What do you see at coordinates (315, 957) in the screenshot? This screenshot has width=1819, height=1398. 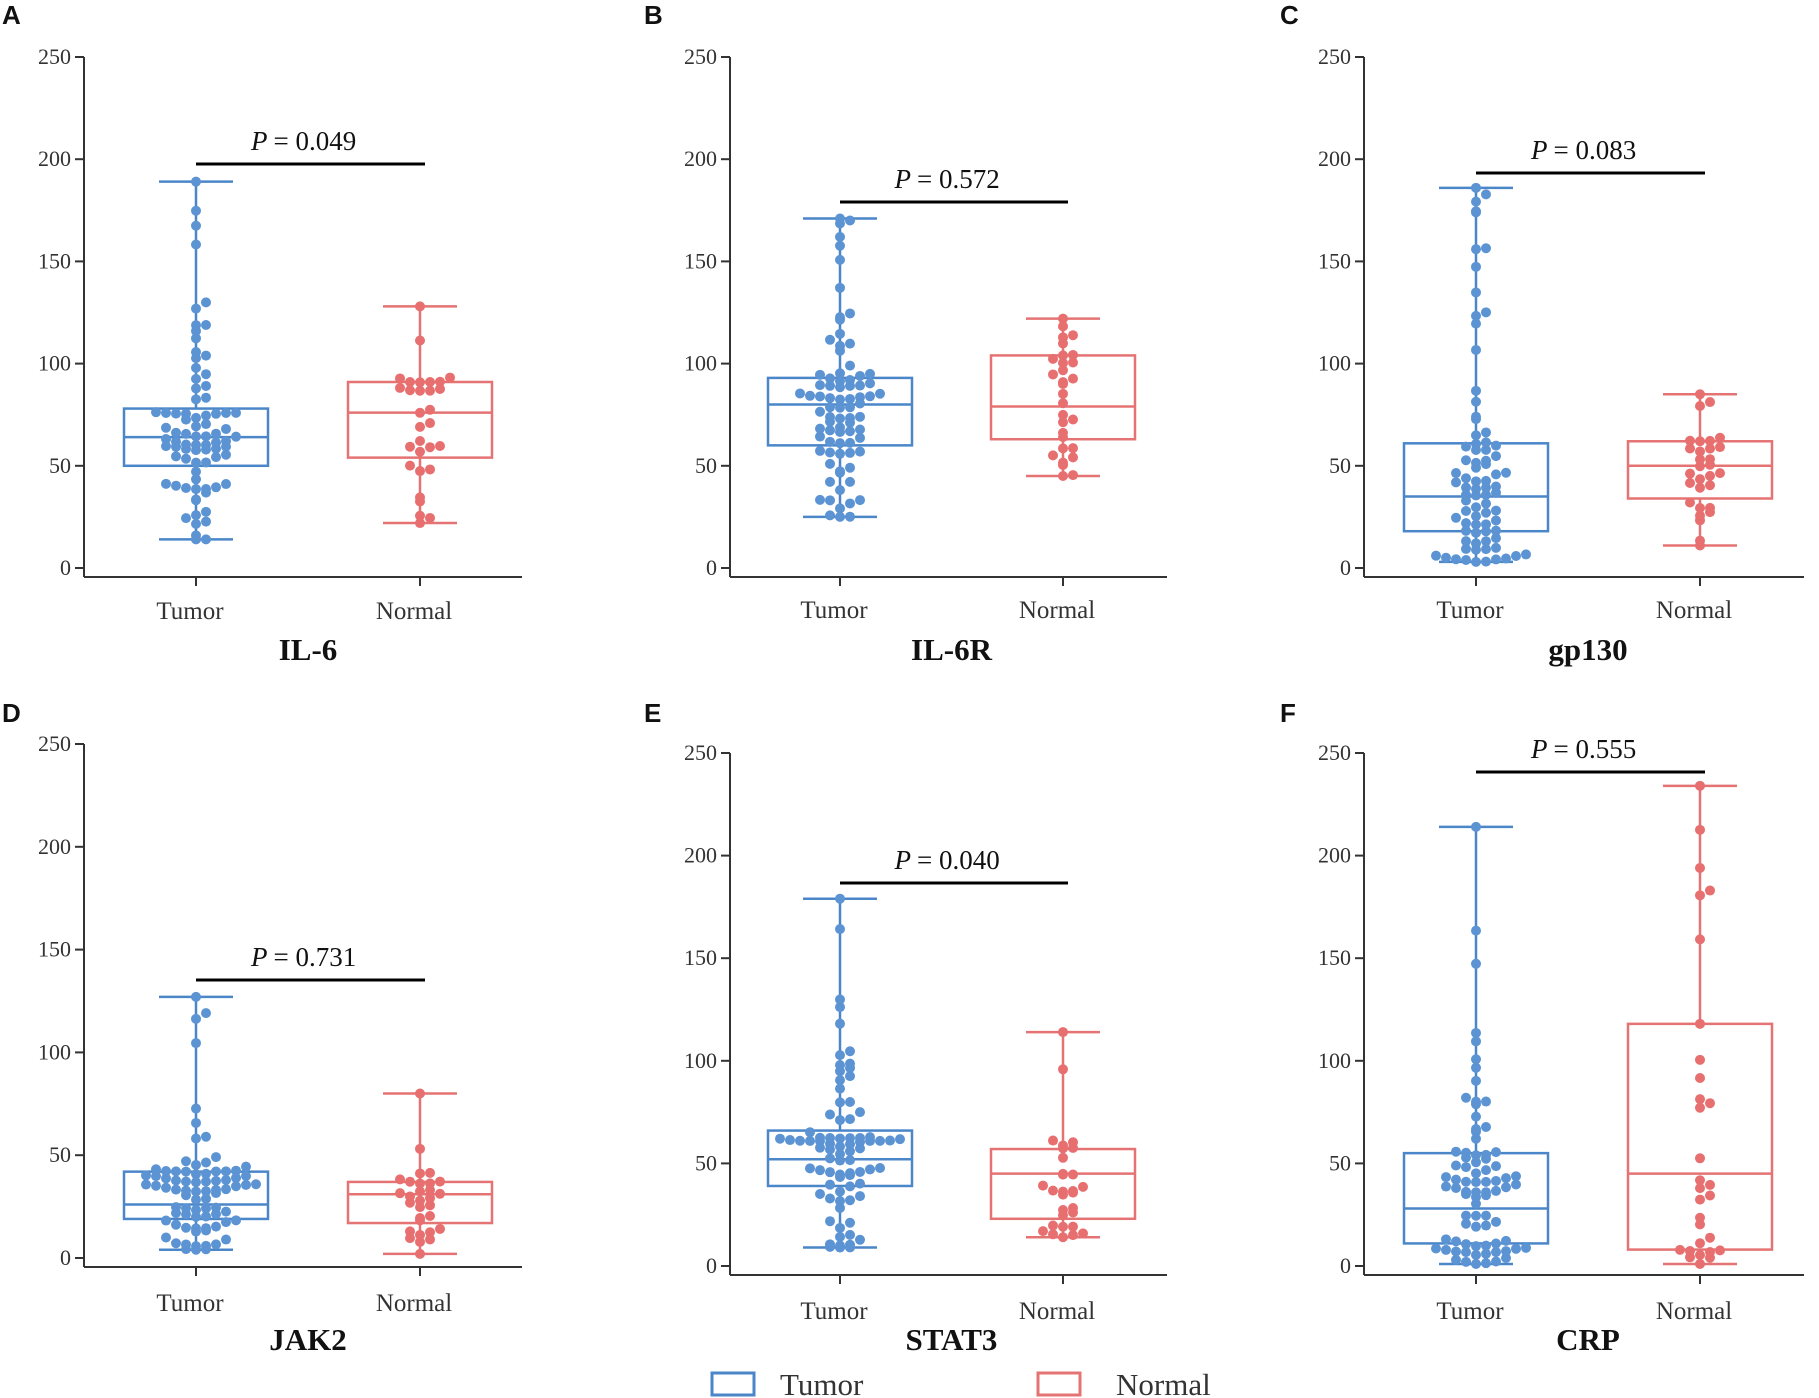 I see `p-value: = 0.731` at bounding box center [315, 957].